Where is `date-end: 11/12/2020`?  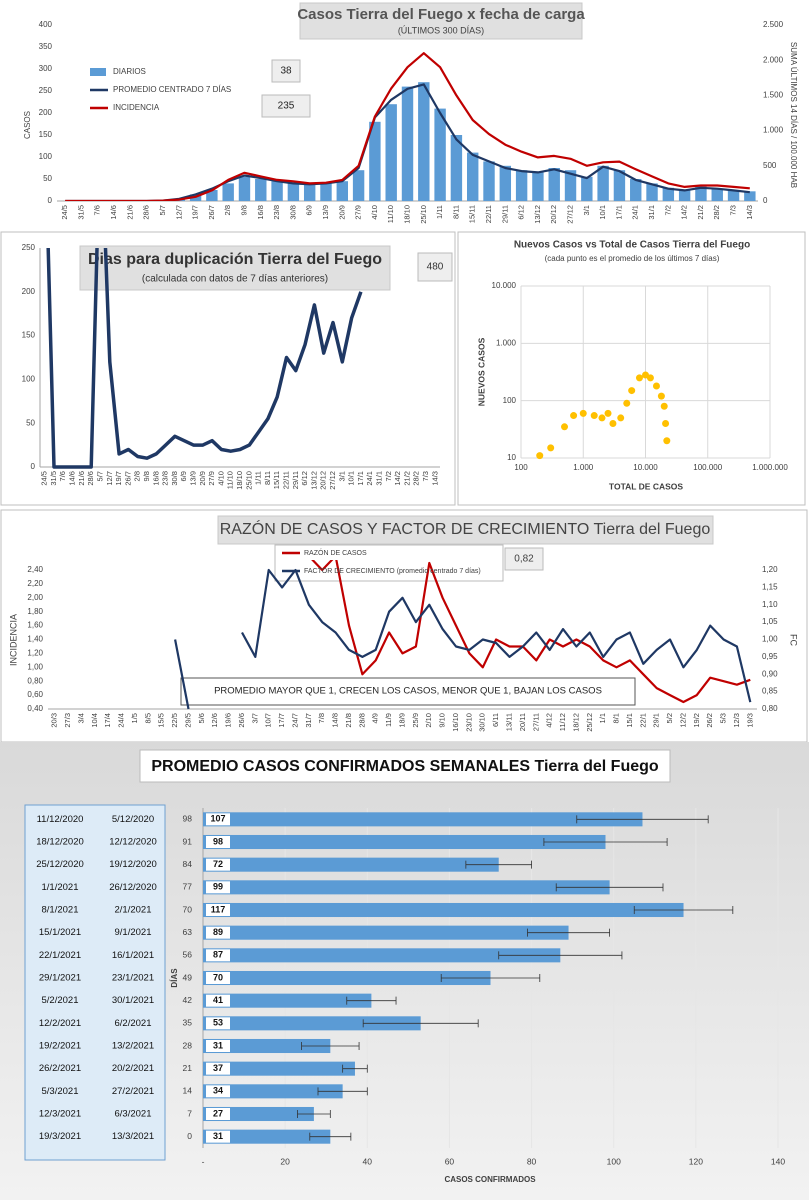
date-end: 11/12/2020 is located at coordinates (60, 819).